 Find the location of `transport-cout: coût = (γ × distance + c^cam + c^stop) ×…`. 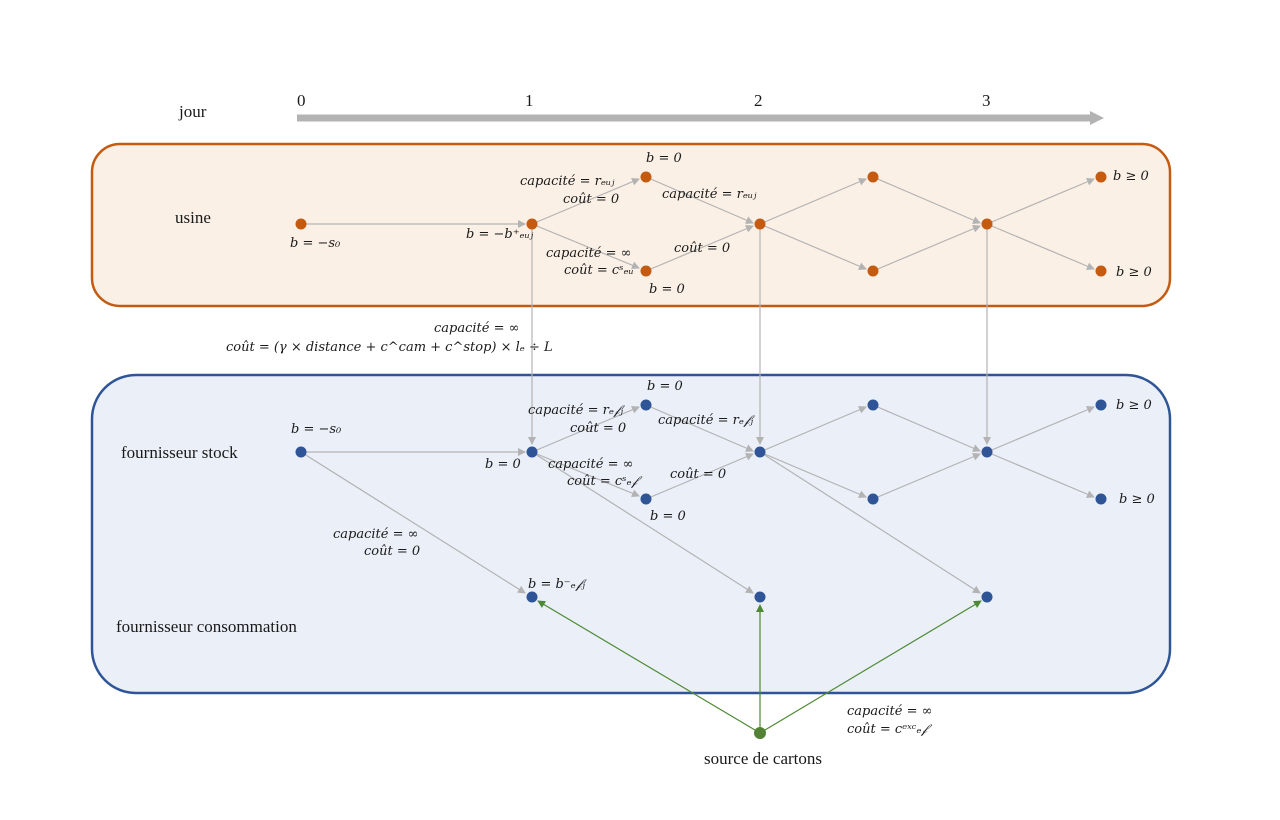

transport-cout: coût = (γ × distance + c^cam + c^stop) ×… is located at coordinates (389, 347).